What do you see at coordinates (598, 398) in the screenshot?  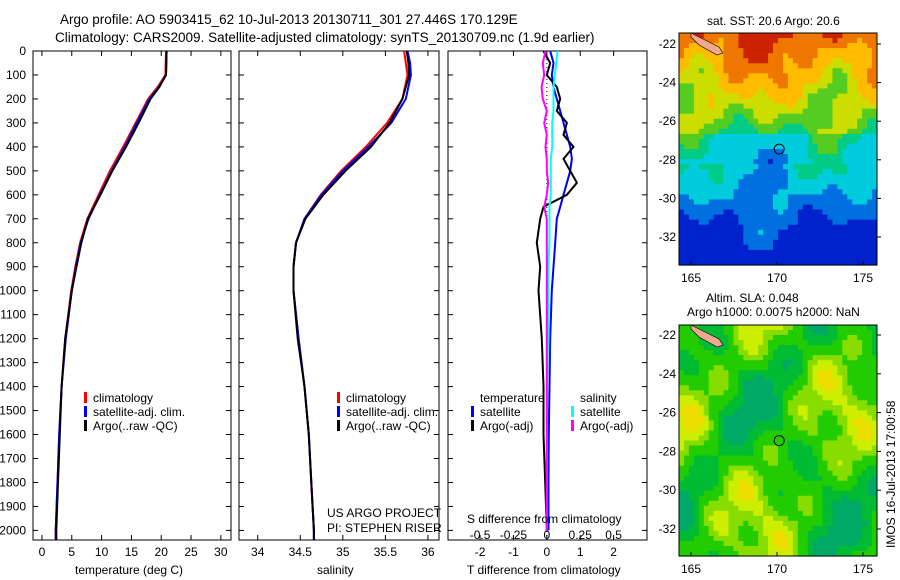 I see `legend-salinity-title: salinity` at bounding box center [598, 398].